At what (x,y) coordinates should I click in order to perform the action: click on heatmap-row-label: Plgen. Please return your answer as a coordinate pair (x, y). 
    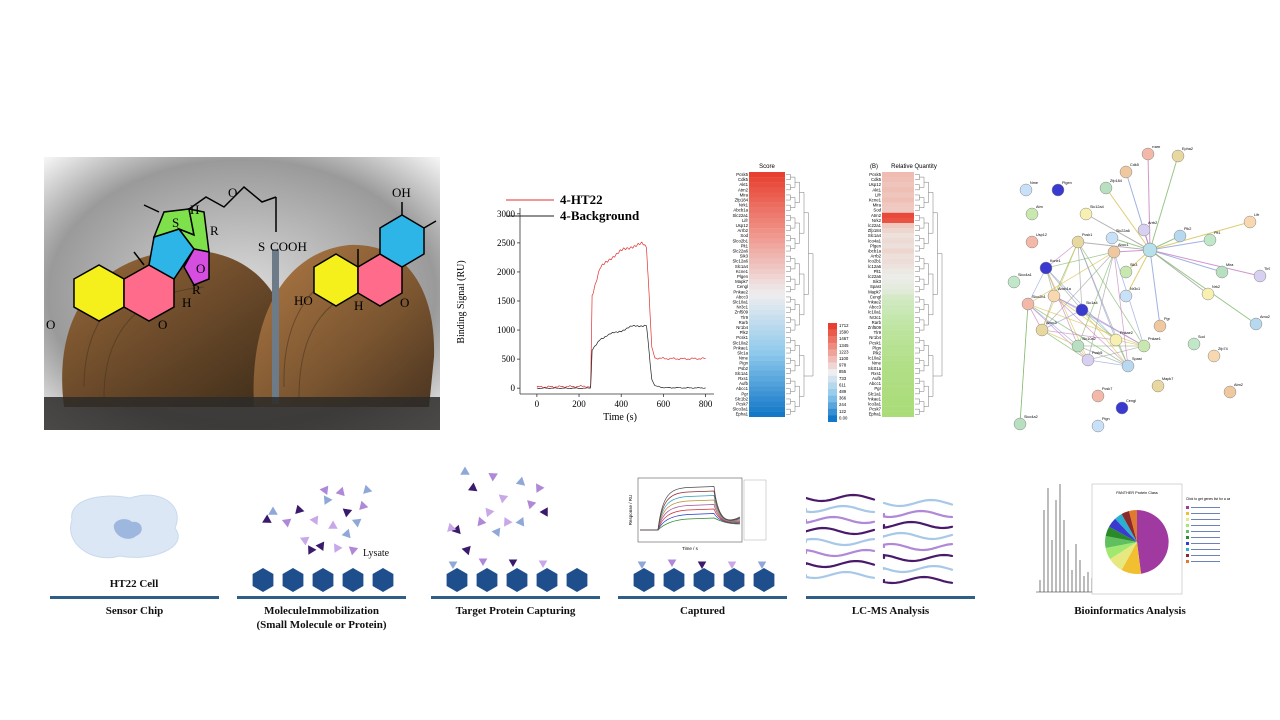
    Looking at the image, I should click on (876, 245).